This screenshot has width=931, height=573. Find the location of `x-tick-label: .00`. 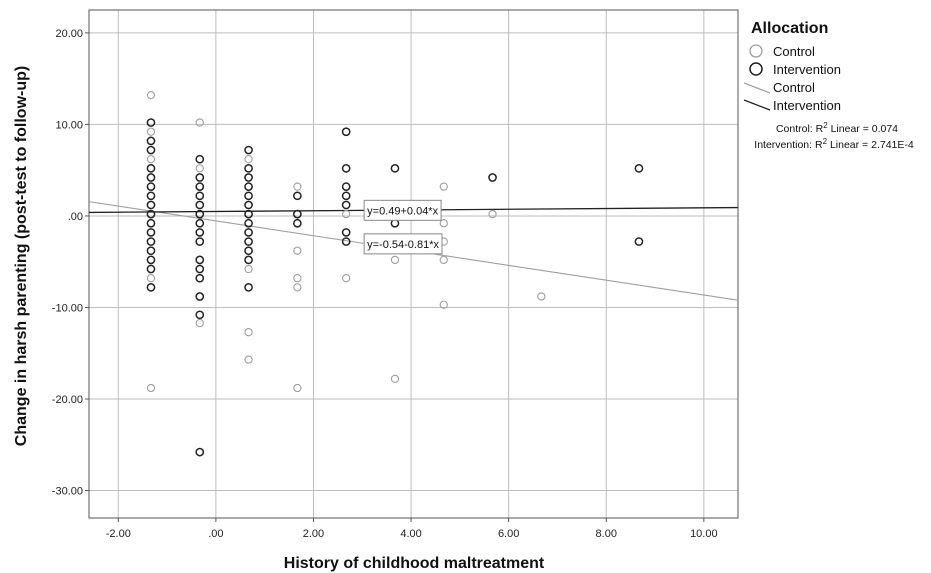

x-tick-label: .00 is located at coordinates (215, 534).